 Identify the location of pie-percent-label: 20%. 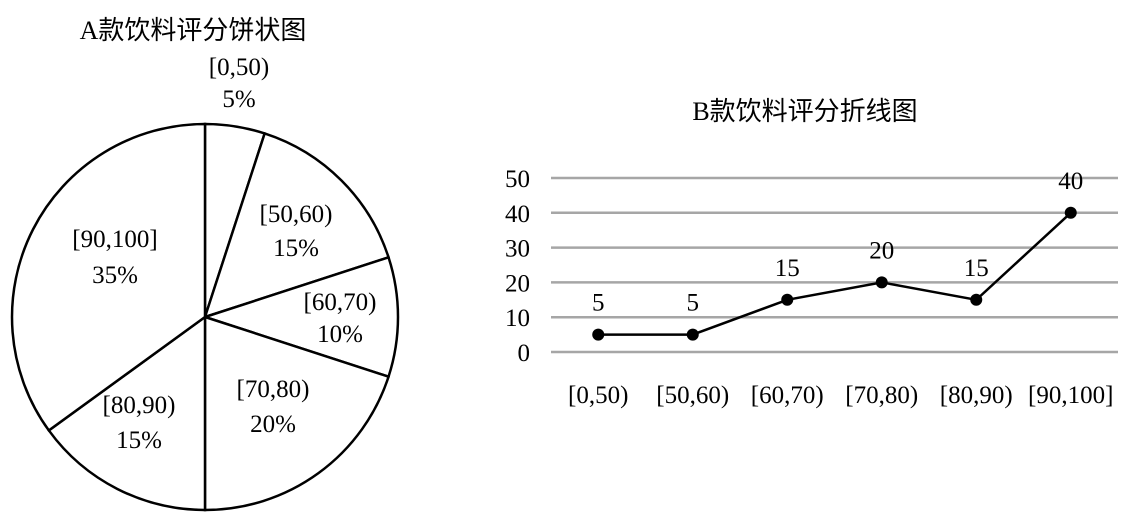
(273, 424).